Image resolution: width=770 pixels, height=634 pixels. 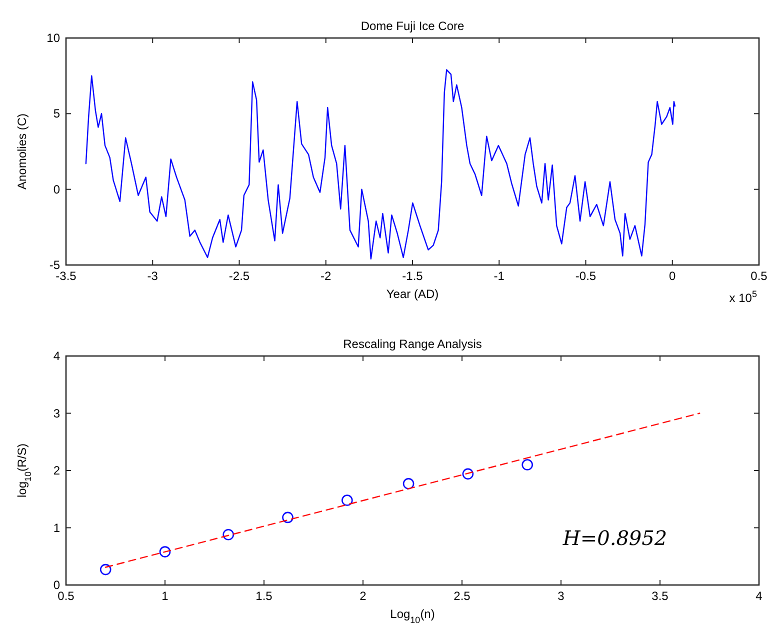 What do you see at coordinates (412, 294) in the screenshot?
I see `x-axis-title: Year (AD)` at bounding box center [412, 294].